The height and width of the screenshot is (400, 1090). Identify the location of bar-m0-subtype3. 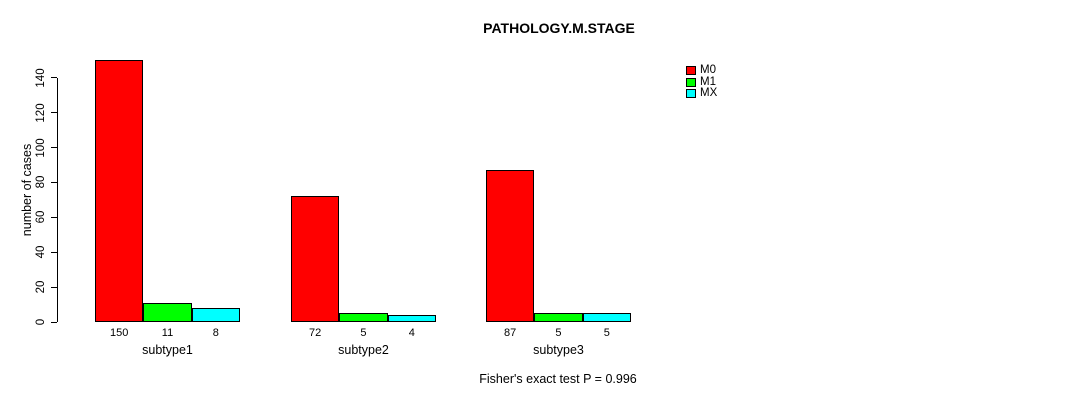
(510, 246).